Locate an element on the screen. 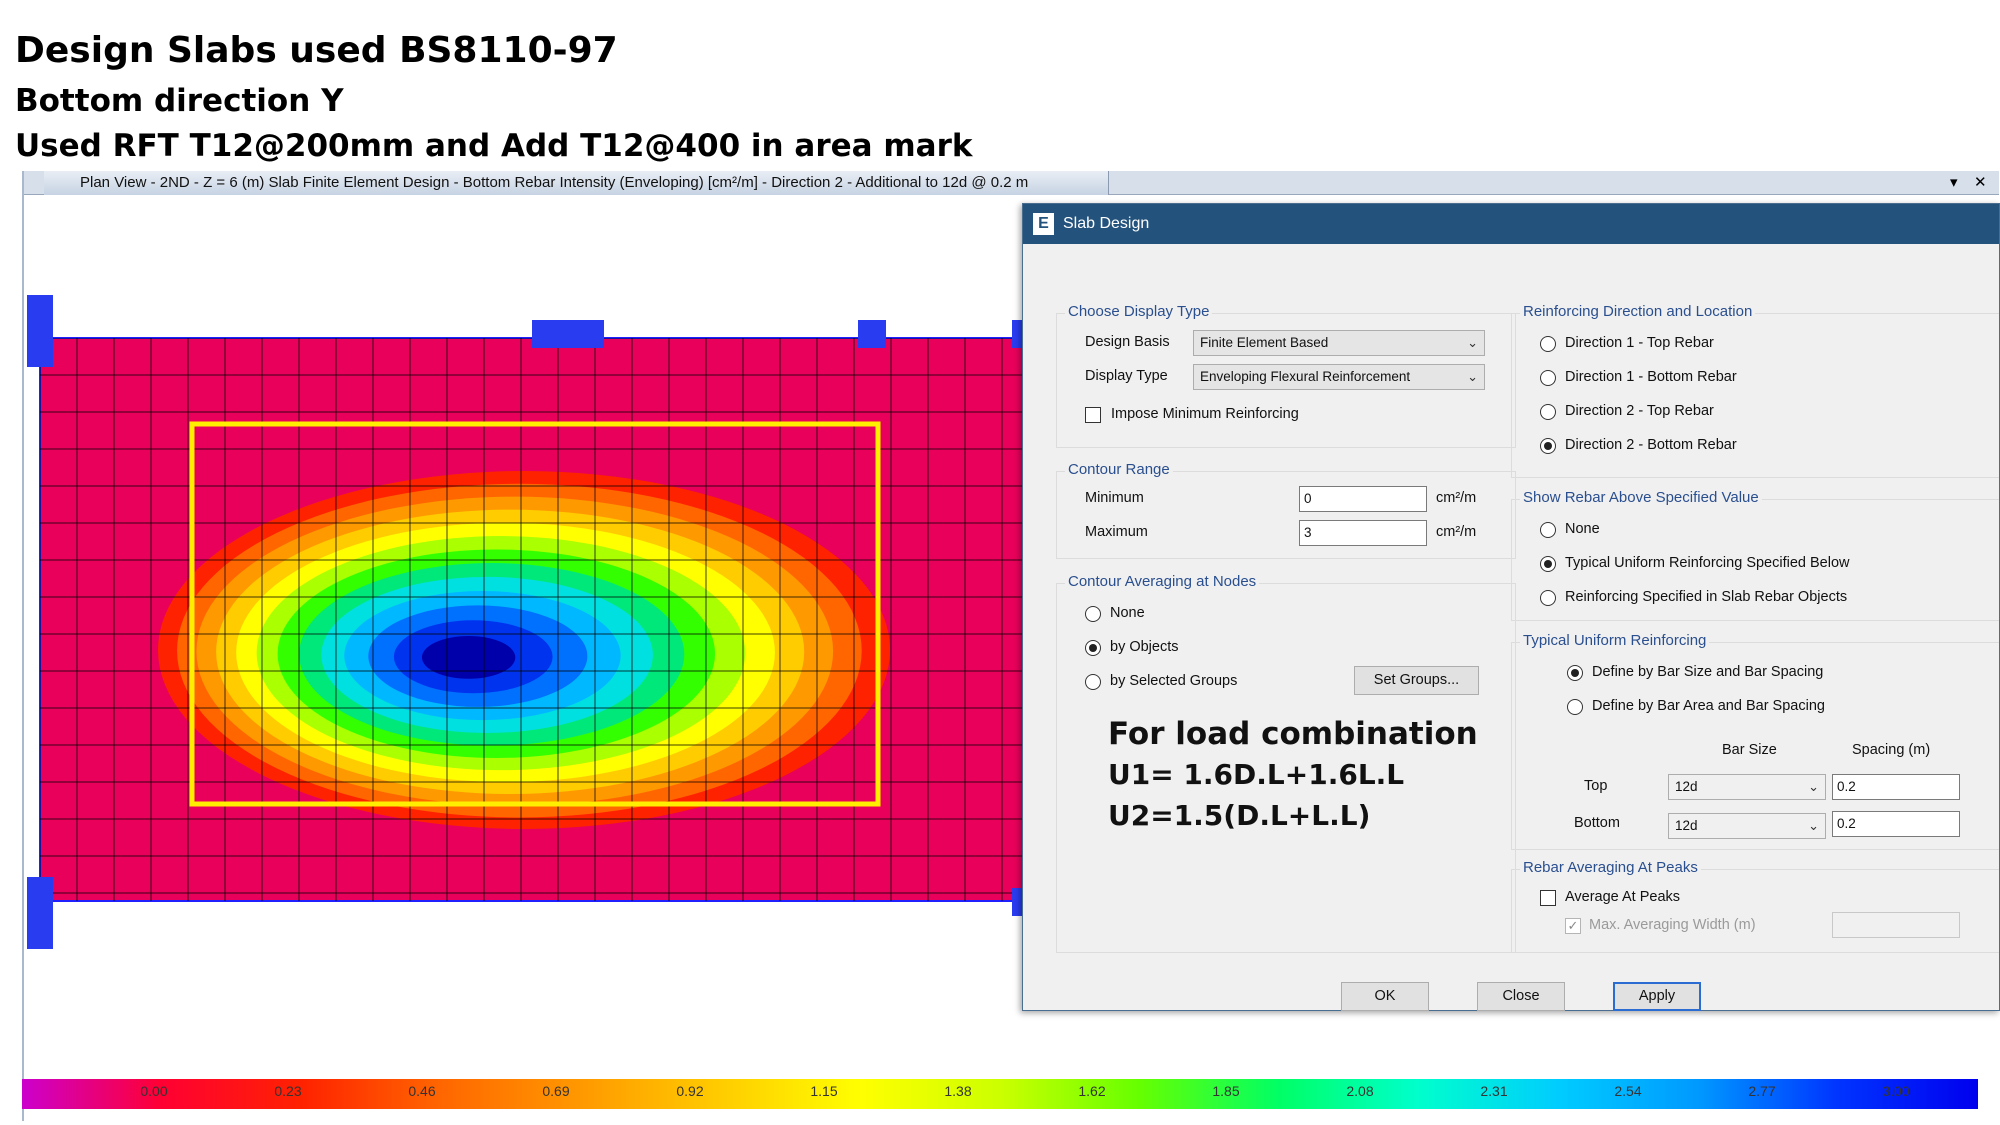  averaging-by-objects-radio is located at coordinates (1093, 648).